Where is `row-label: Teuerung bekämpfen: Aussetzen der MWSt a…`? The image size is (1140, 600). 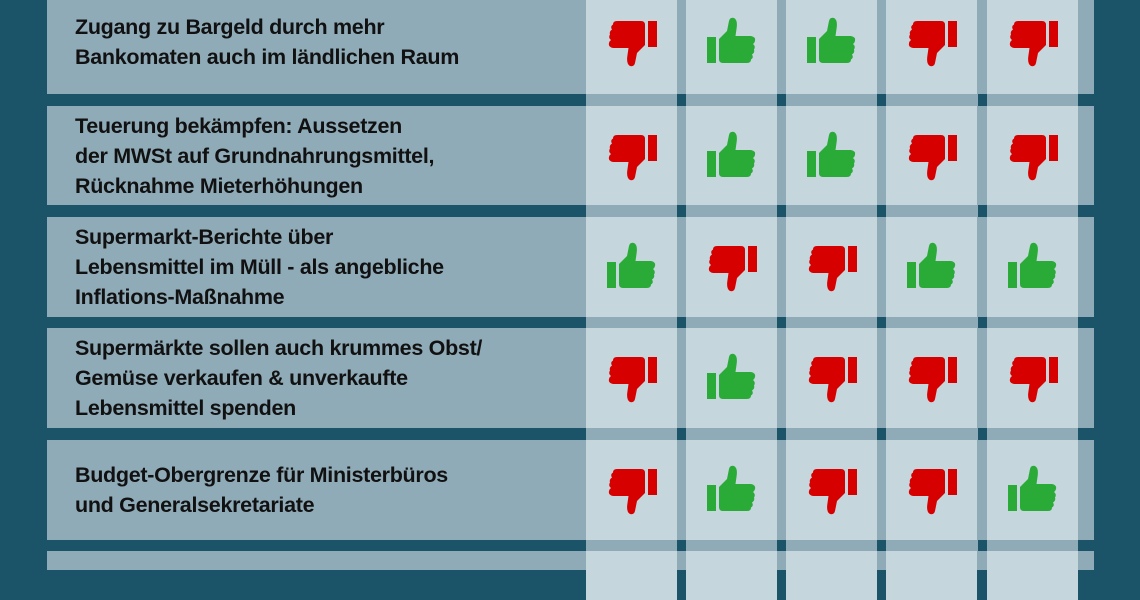 row-label: Teuerung bekämpfen: Aussetzen der MWSt a… is located at coordinates (255, 155).